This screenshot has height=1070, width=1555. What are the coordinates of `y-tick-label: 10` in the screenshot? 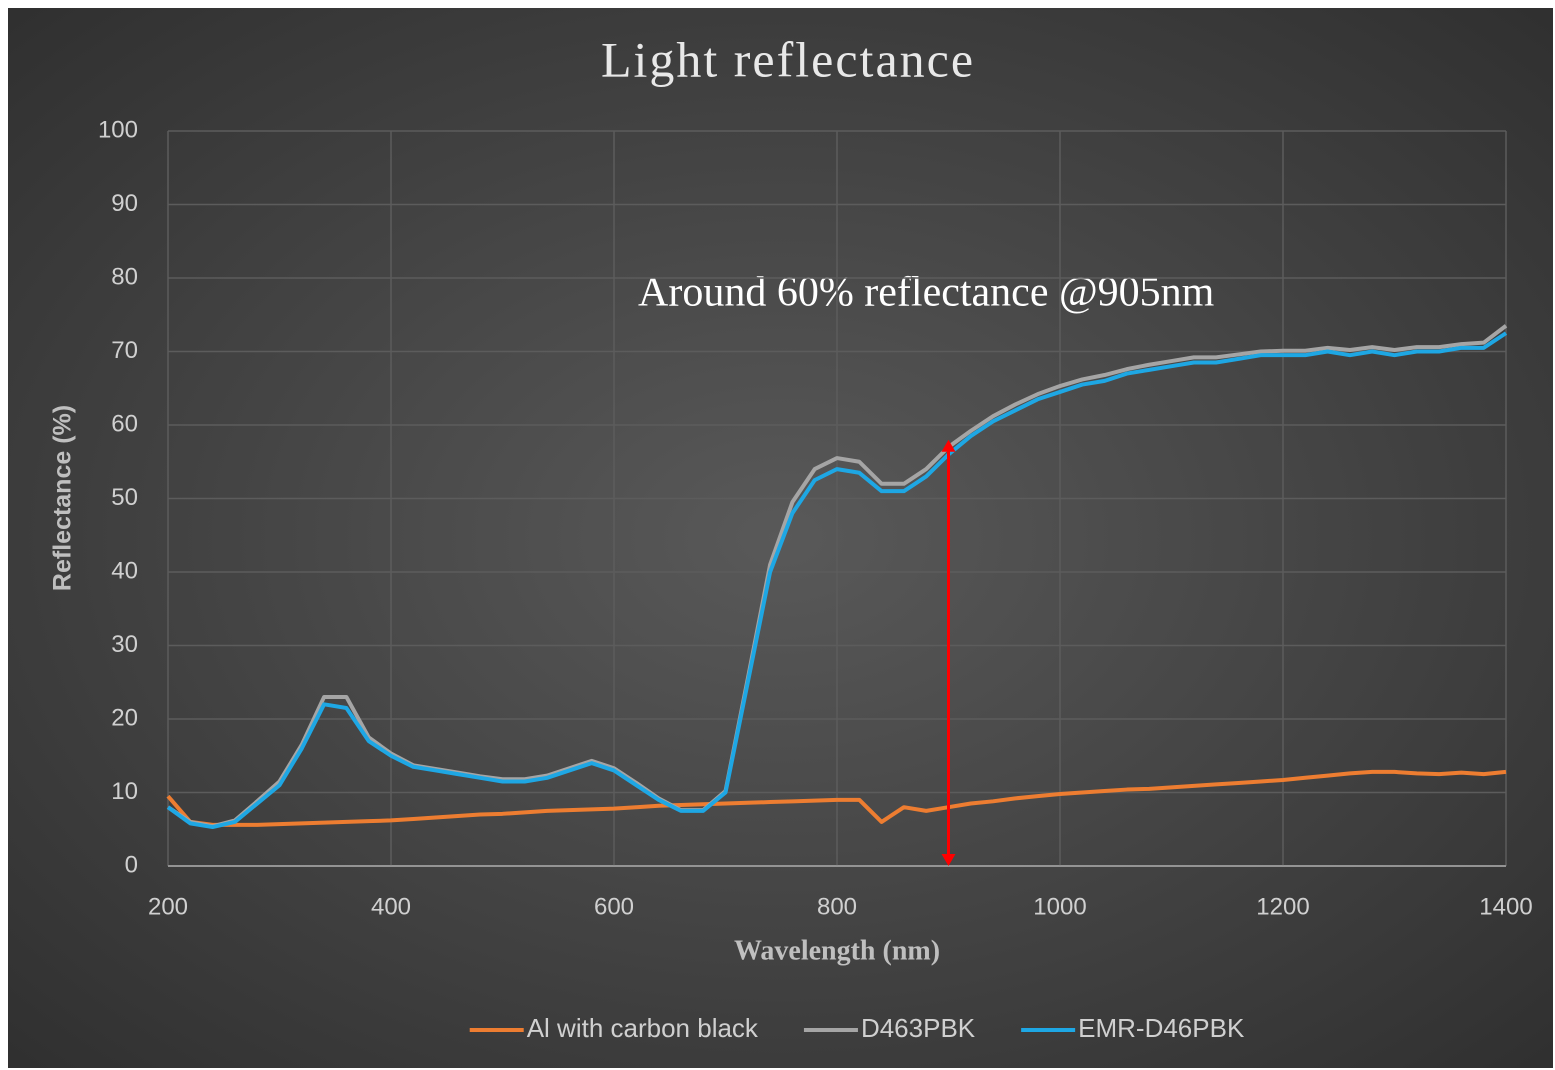 It's located at (124, 791).